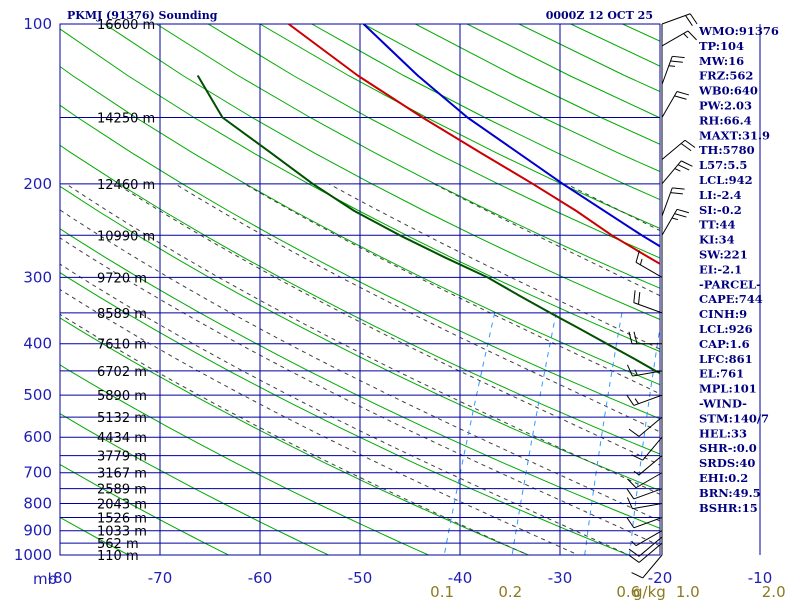 The width and height of the screenshot is (800, 604). What do you see at coordinates (122, 474) in the screenshot?
I see `height-label: 3167 m` at bounding box center [122, 474].